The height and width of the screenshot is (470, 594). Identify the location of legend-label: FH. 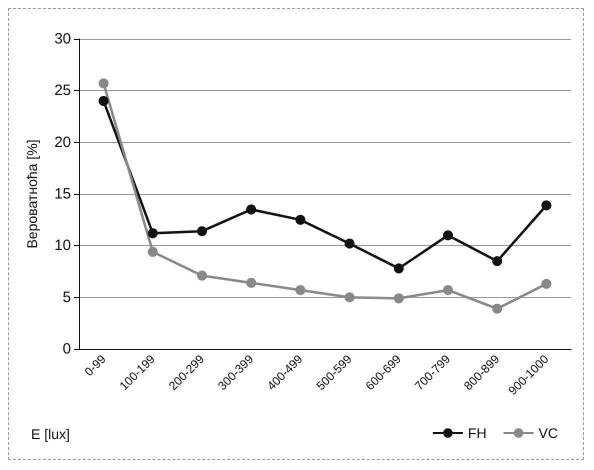
(477, 433).